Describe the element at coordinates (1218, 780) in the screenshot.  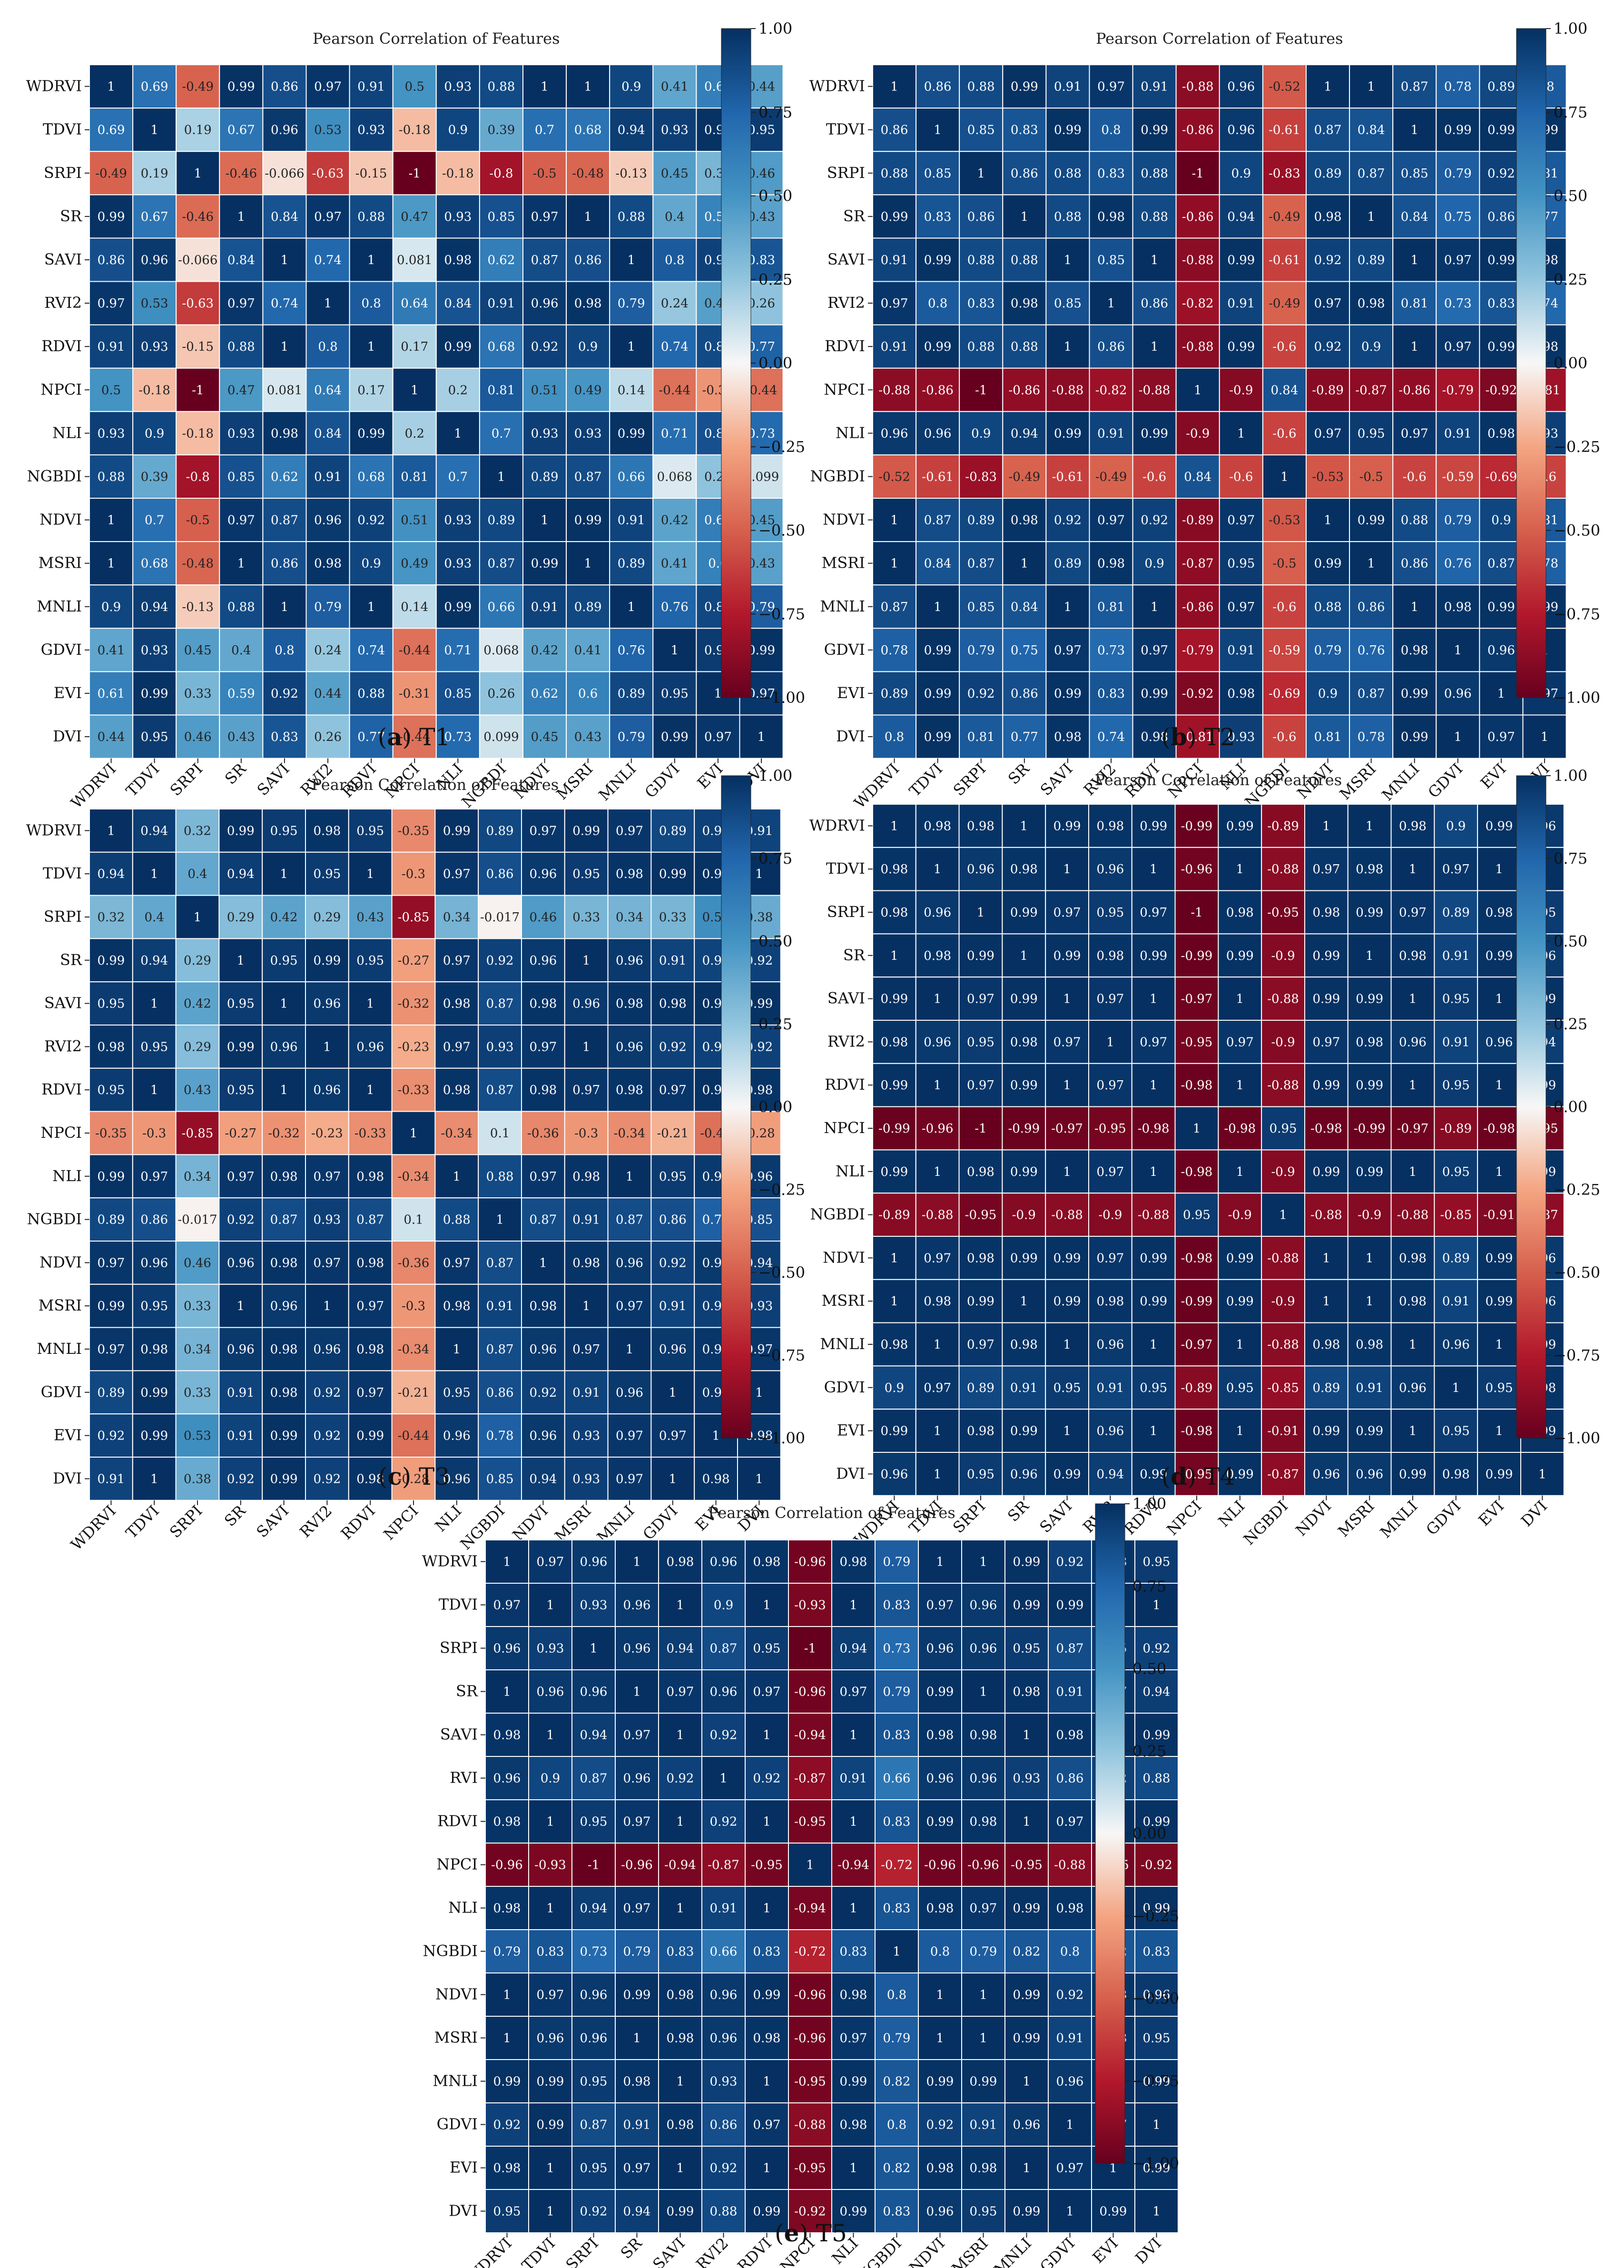
I see `chart-title: Pearson Correlation of Features` at that location.